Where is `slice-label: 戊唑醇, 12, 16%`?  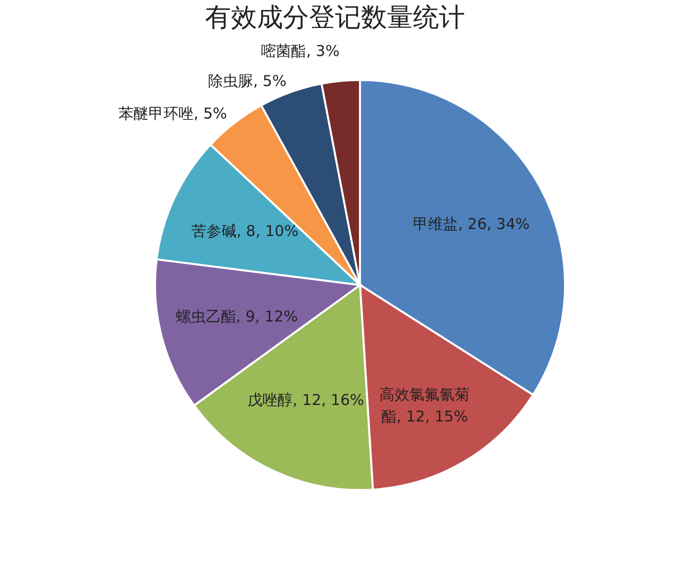
slice-label: 戊唑醇, 12, 16% is located at coordinates (306, 400).